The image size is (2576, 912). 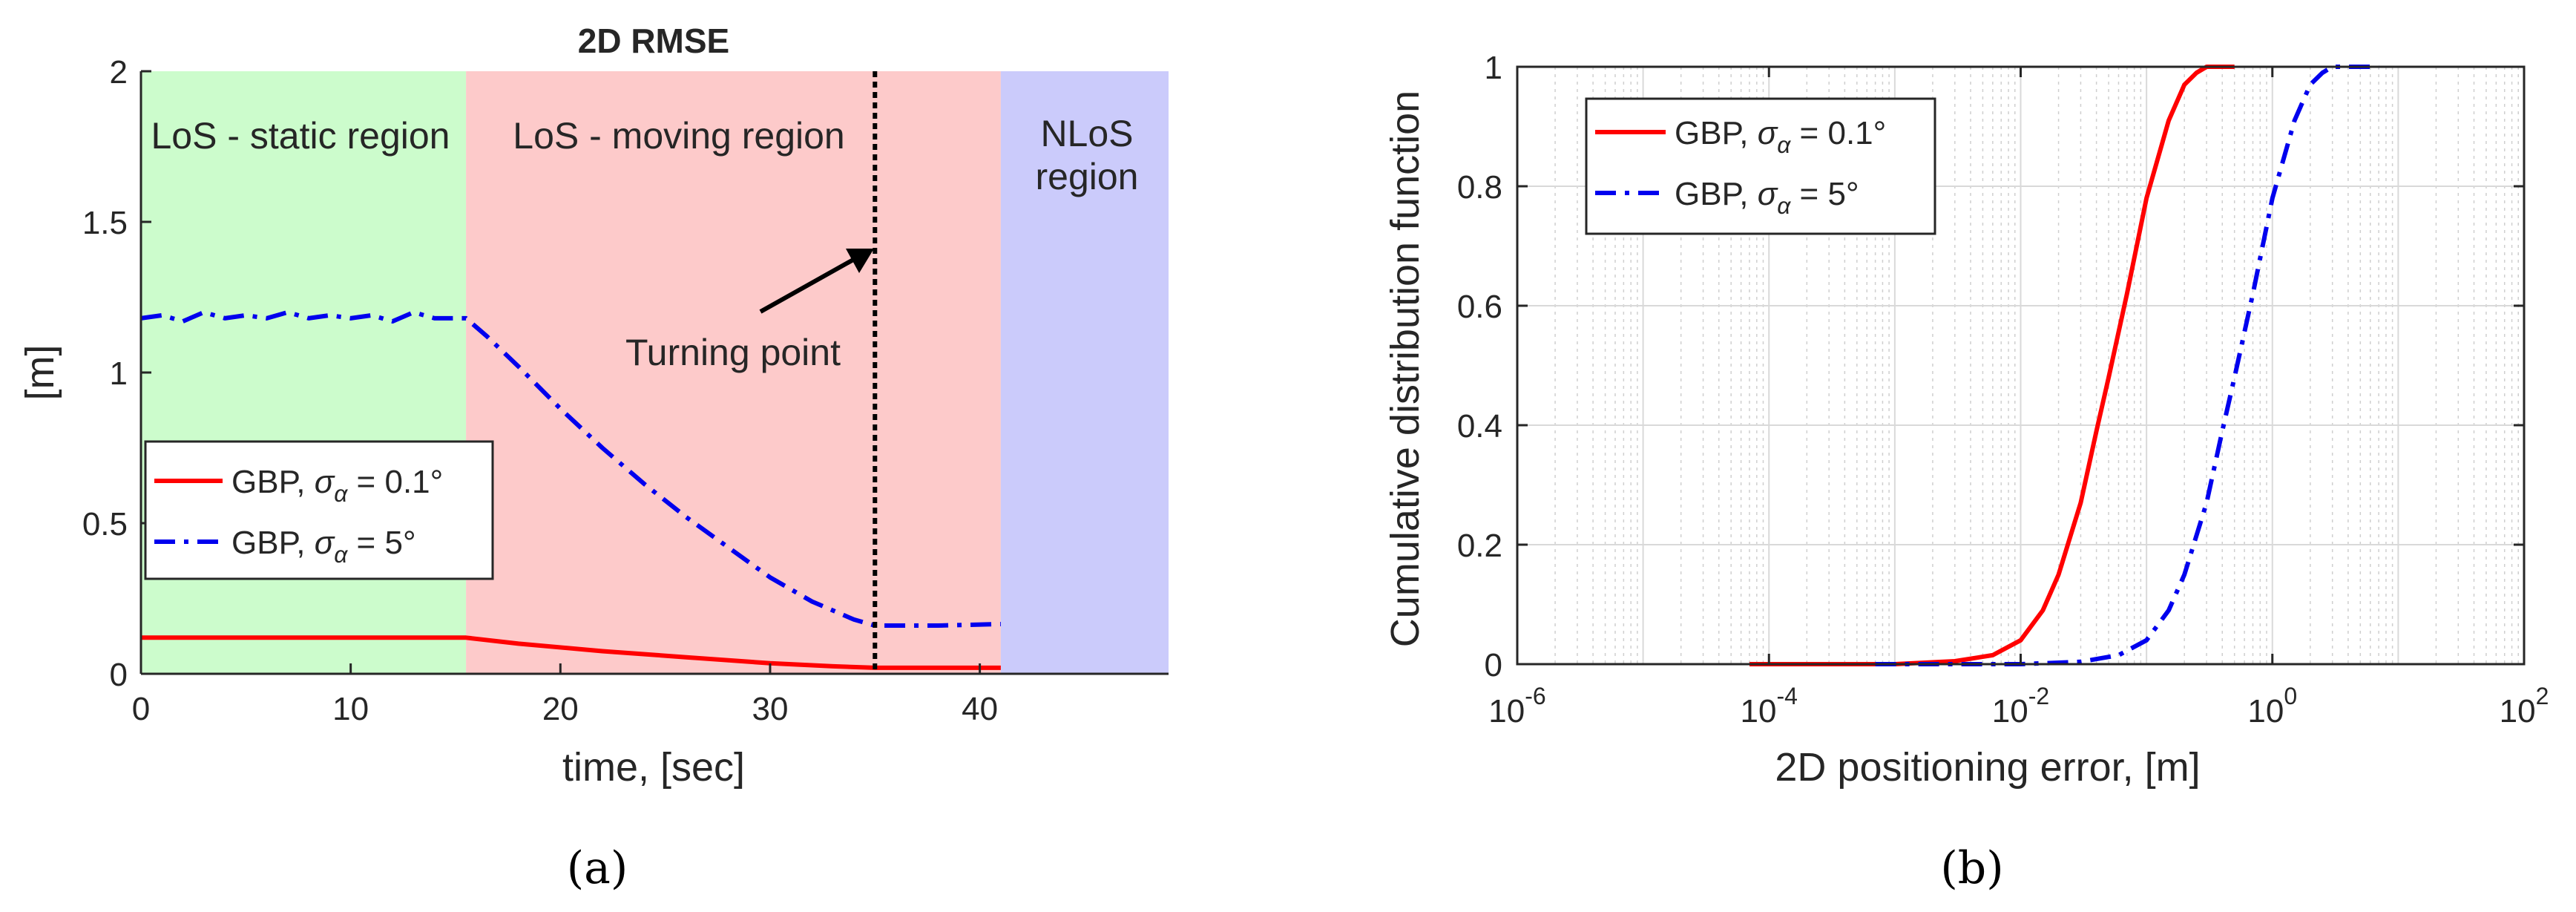 What do you see at coordinates (2524, 706) in the screenshot?
I see `x-tick-label: 10²` at bounding box center [2524, 706].